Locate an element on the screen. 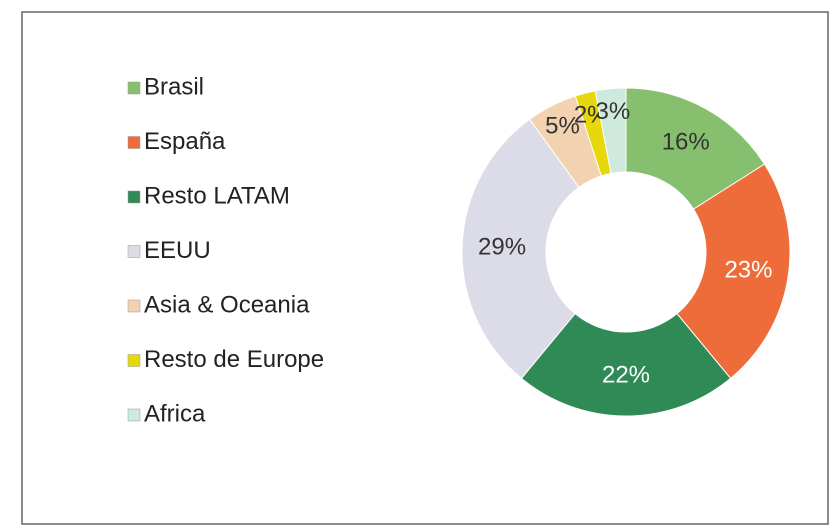 Image resolution: width=835 pixels, height=531 pixels. data-label: 3% is located at coordinates (612, 111).